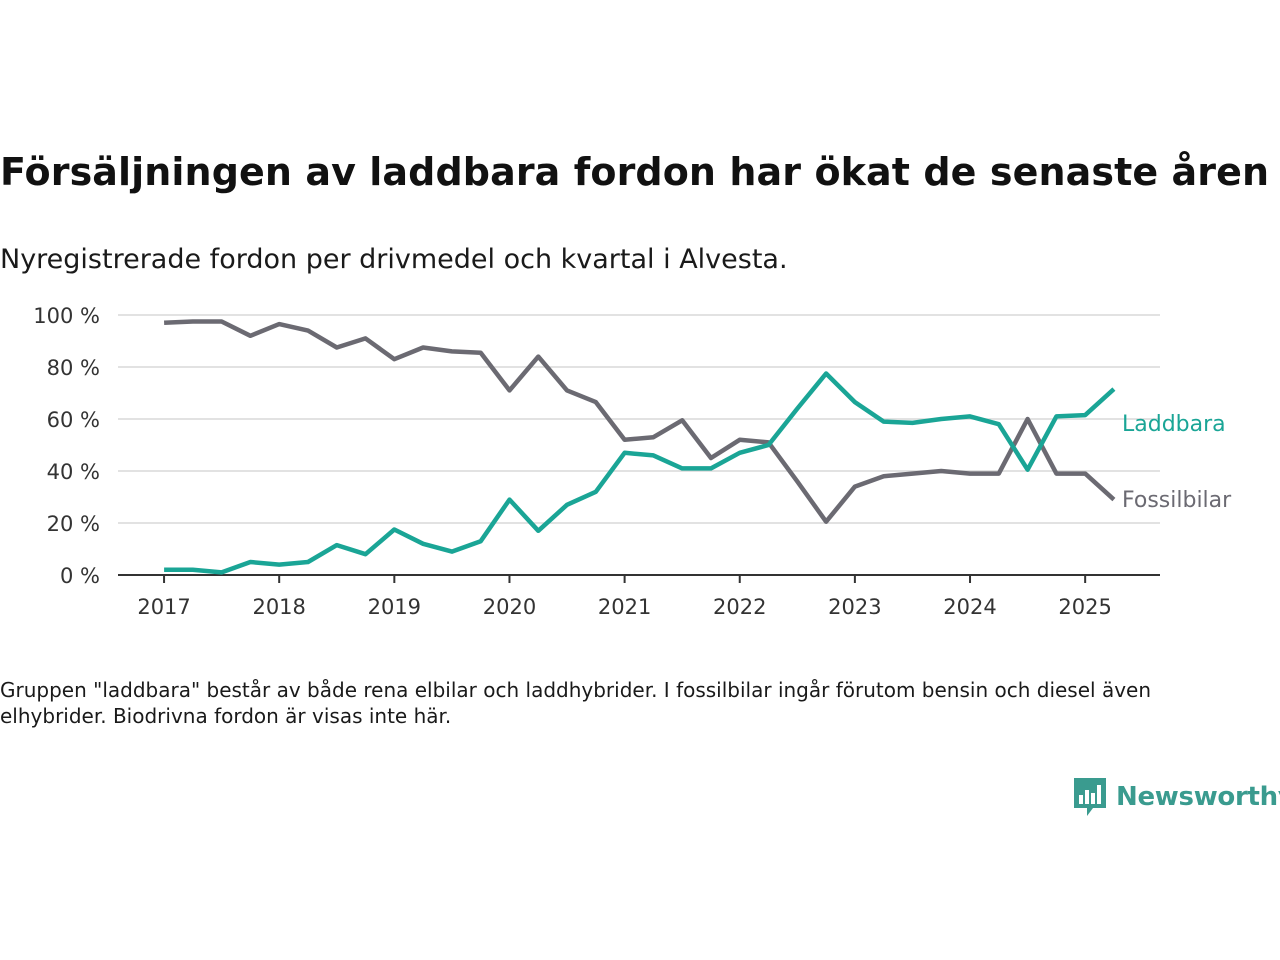  I want to click on y-tick-label: 0 %, so click(80, 576).